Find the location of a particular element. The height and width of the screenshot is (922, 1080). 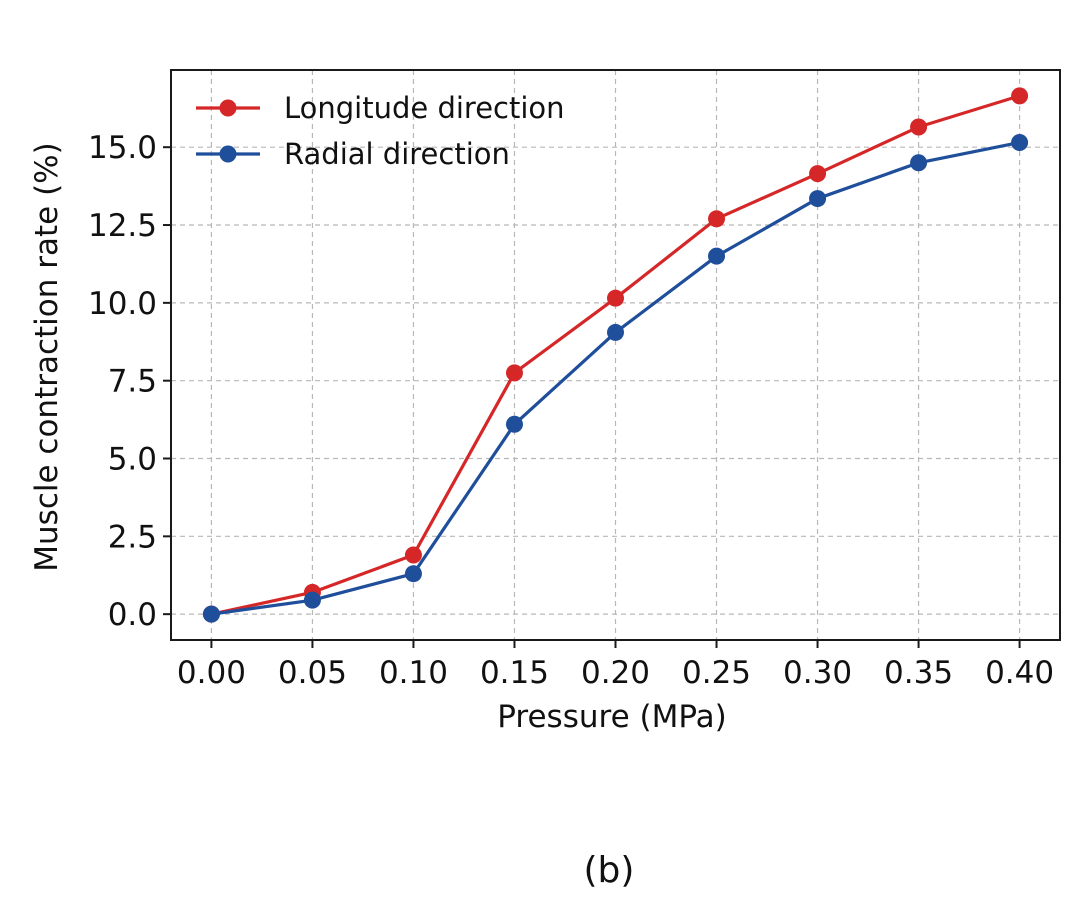

y-tick-label: 7.5 is located at coordinates (132, 382).